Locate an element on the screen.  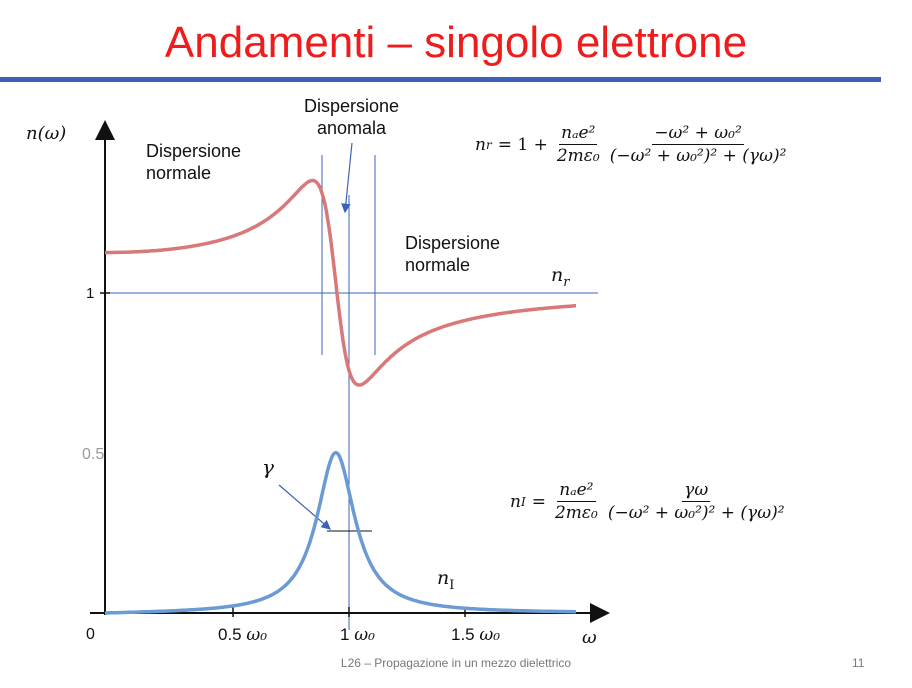
nr-curve-label: nr is located at coordinates (560, 277).